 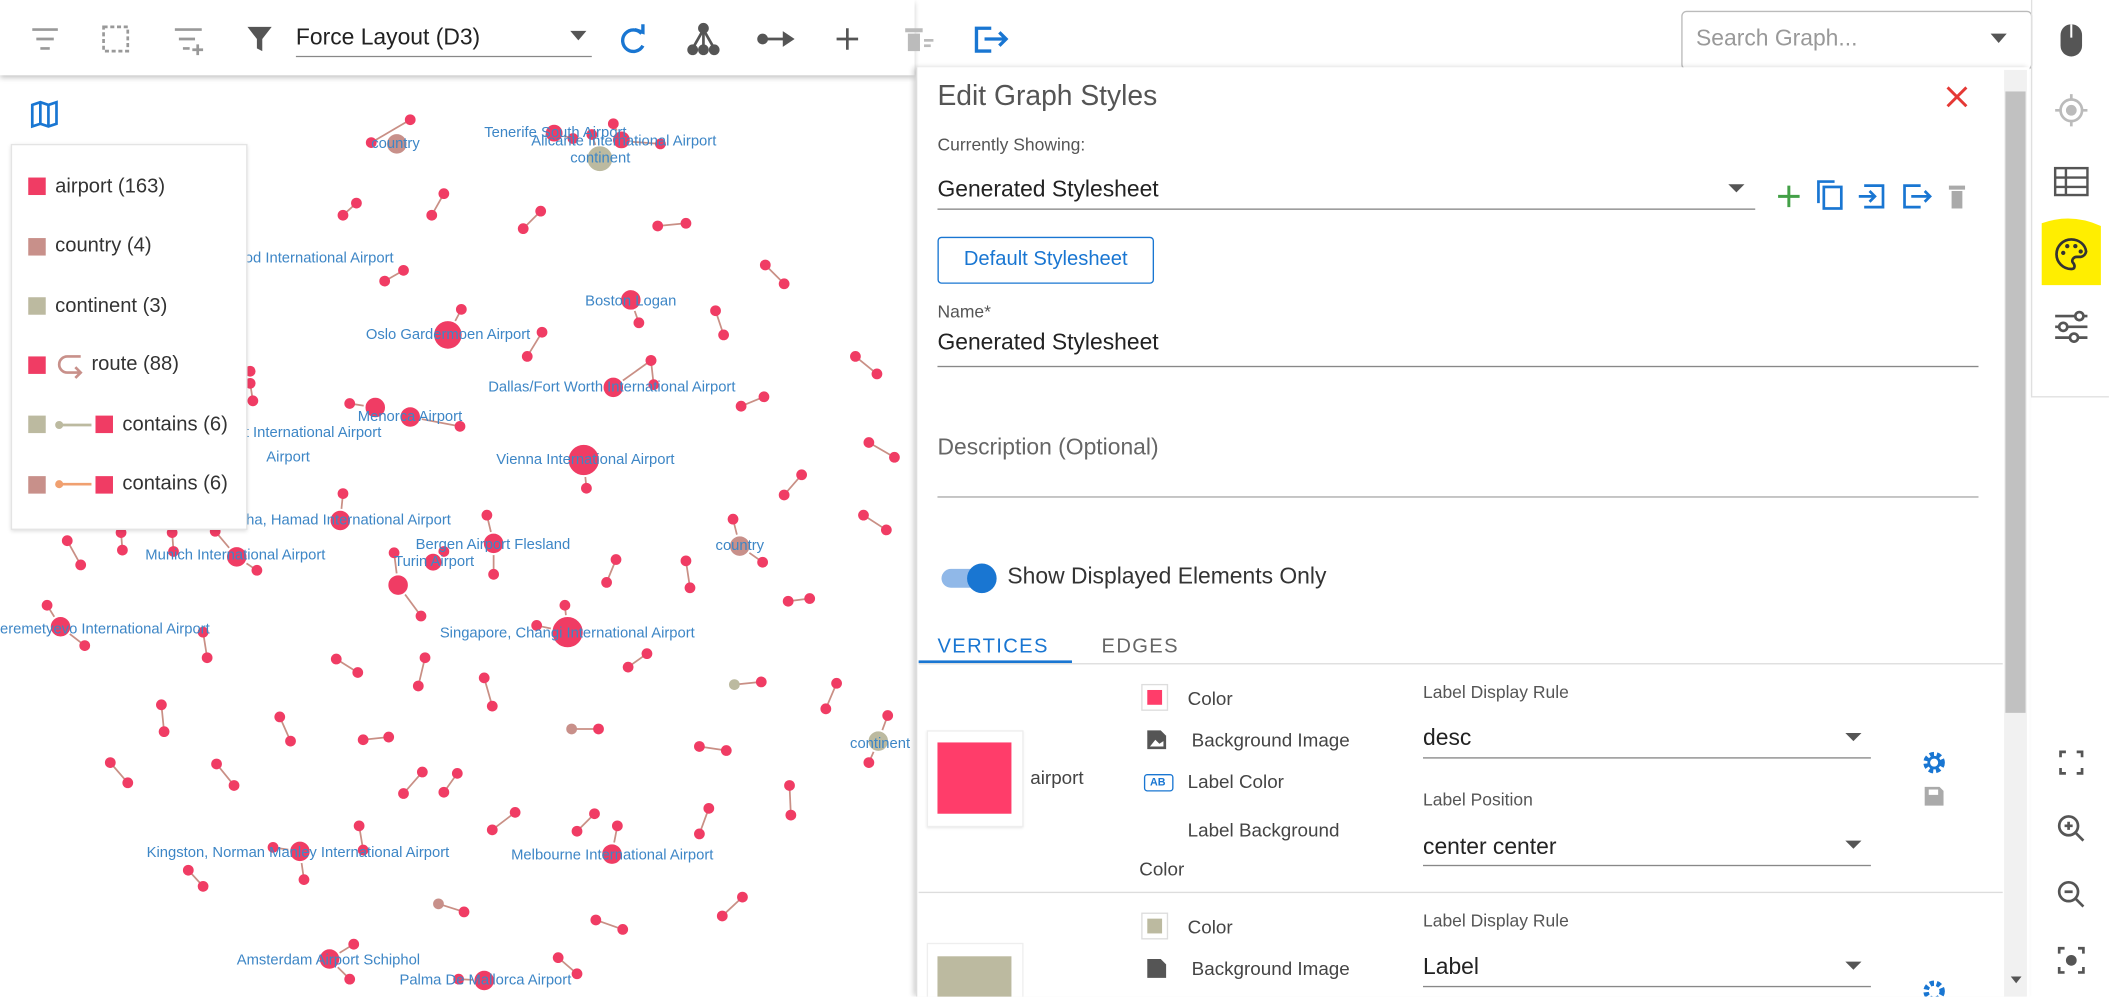 What do you see at coordinates (2071, 326) in the screenshot?
I see `sliders-icon` at bounding box center [2071, 326].